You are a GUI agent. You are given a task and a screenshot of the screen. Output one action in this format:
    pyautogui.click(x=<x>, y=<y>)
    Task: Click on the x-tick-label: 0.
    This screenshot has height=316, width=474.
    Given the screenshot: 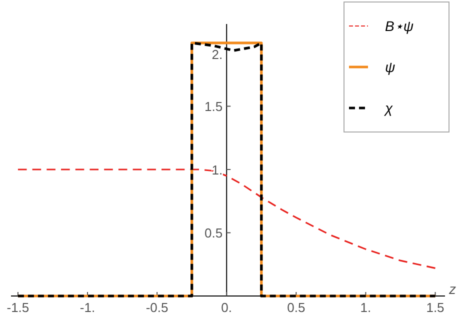 What is the action you would take?
    pyautogui.click(x=226, y=307)
    